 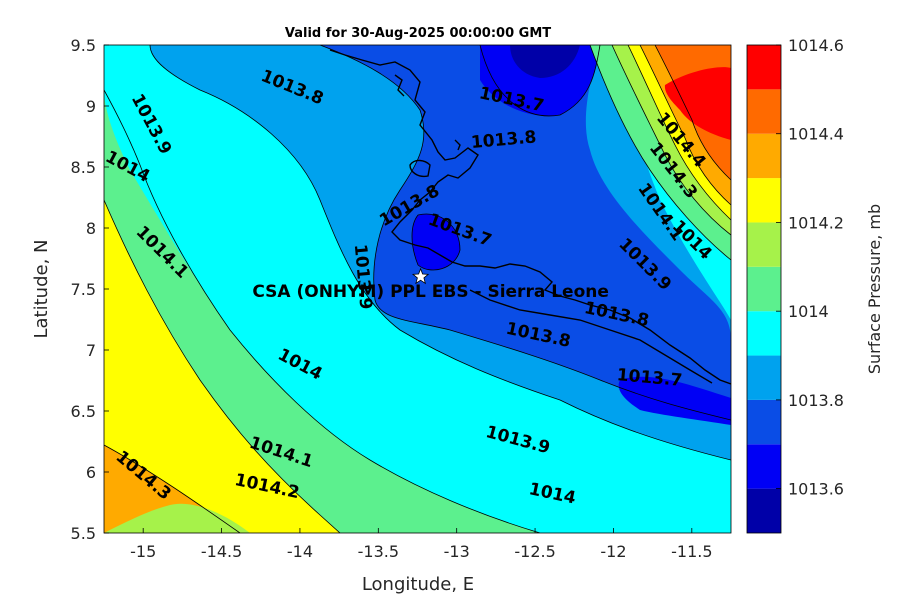 I want to click on colorbar-frame, so click(x=764, y=289).